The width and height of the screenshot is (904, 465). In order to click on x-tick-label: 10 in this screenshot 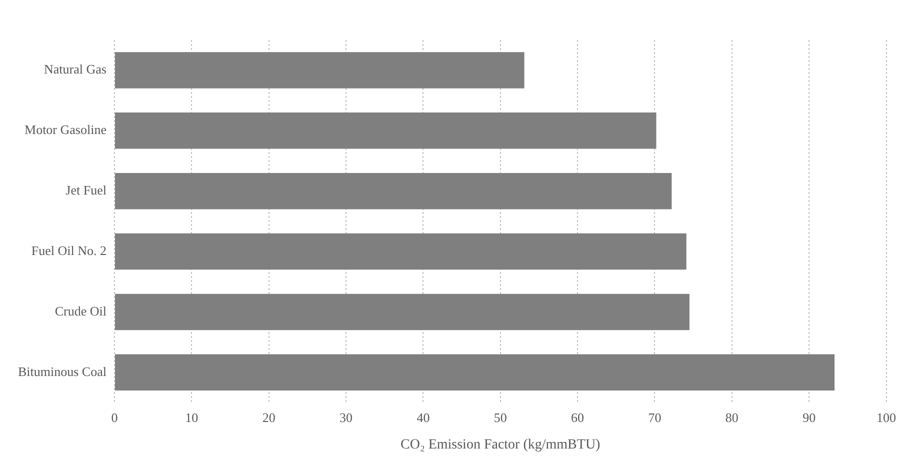, I will do `click(191, 417)`.